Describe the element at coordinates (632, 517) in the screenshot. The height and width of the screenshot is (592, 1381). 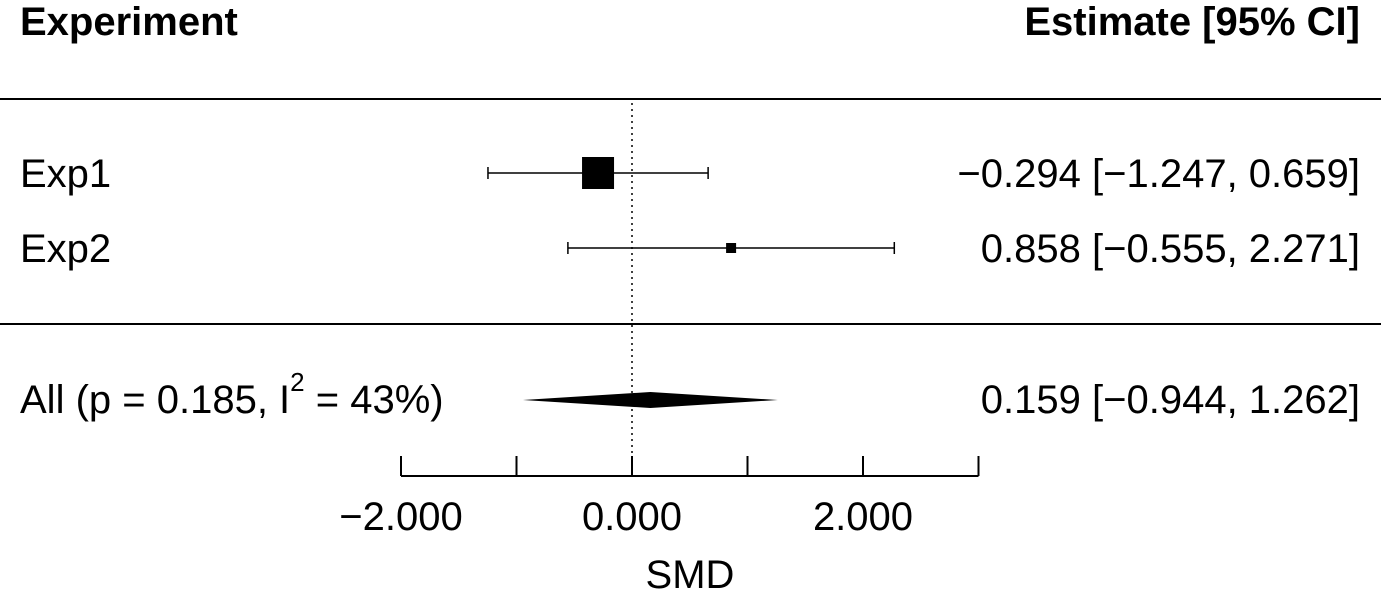
I see `tick-label: 0.000` at that location.